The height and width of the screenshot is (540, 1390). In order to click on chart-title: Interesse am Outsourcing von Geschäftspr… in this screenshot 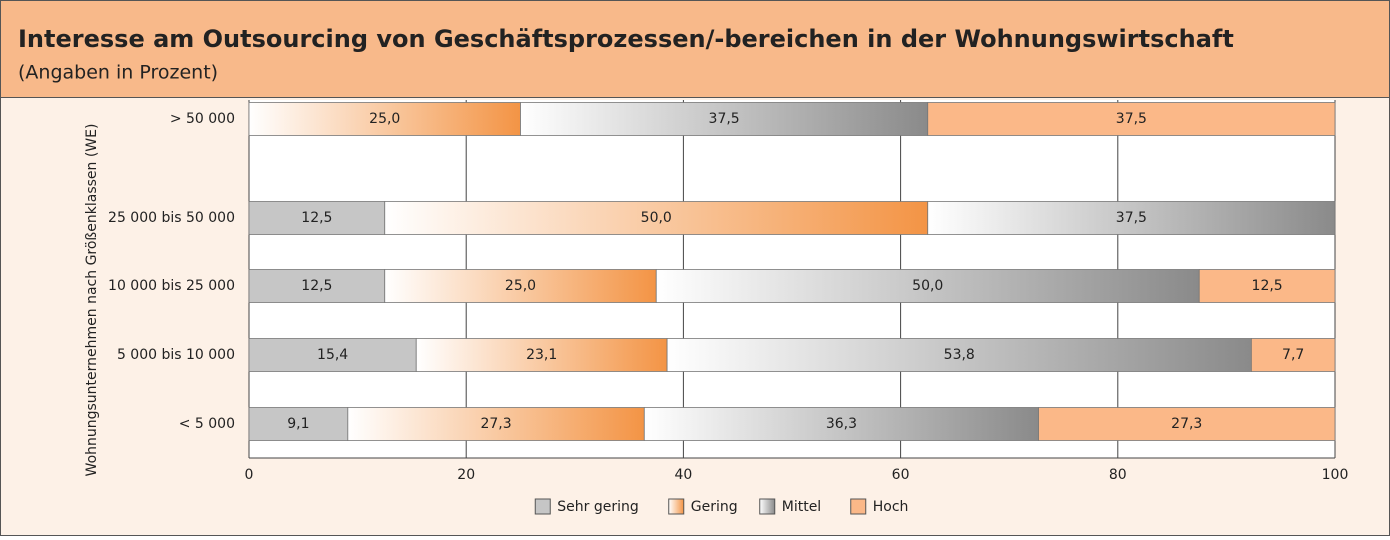, I will do `click(626, 39)`.